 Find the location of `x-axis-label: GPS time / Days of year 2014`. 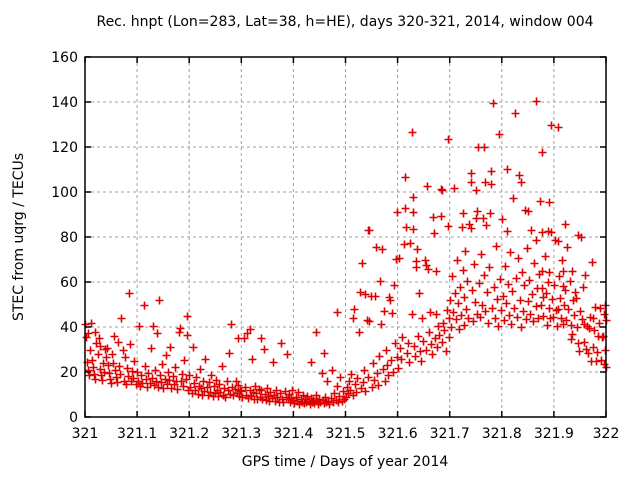

x-axis-label: GPS time / Days of year 2014 is located at coordinates (345, 462).